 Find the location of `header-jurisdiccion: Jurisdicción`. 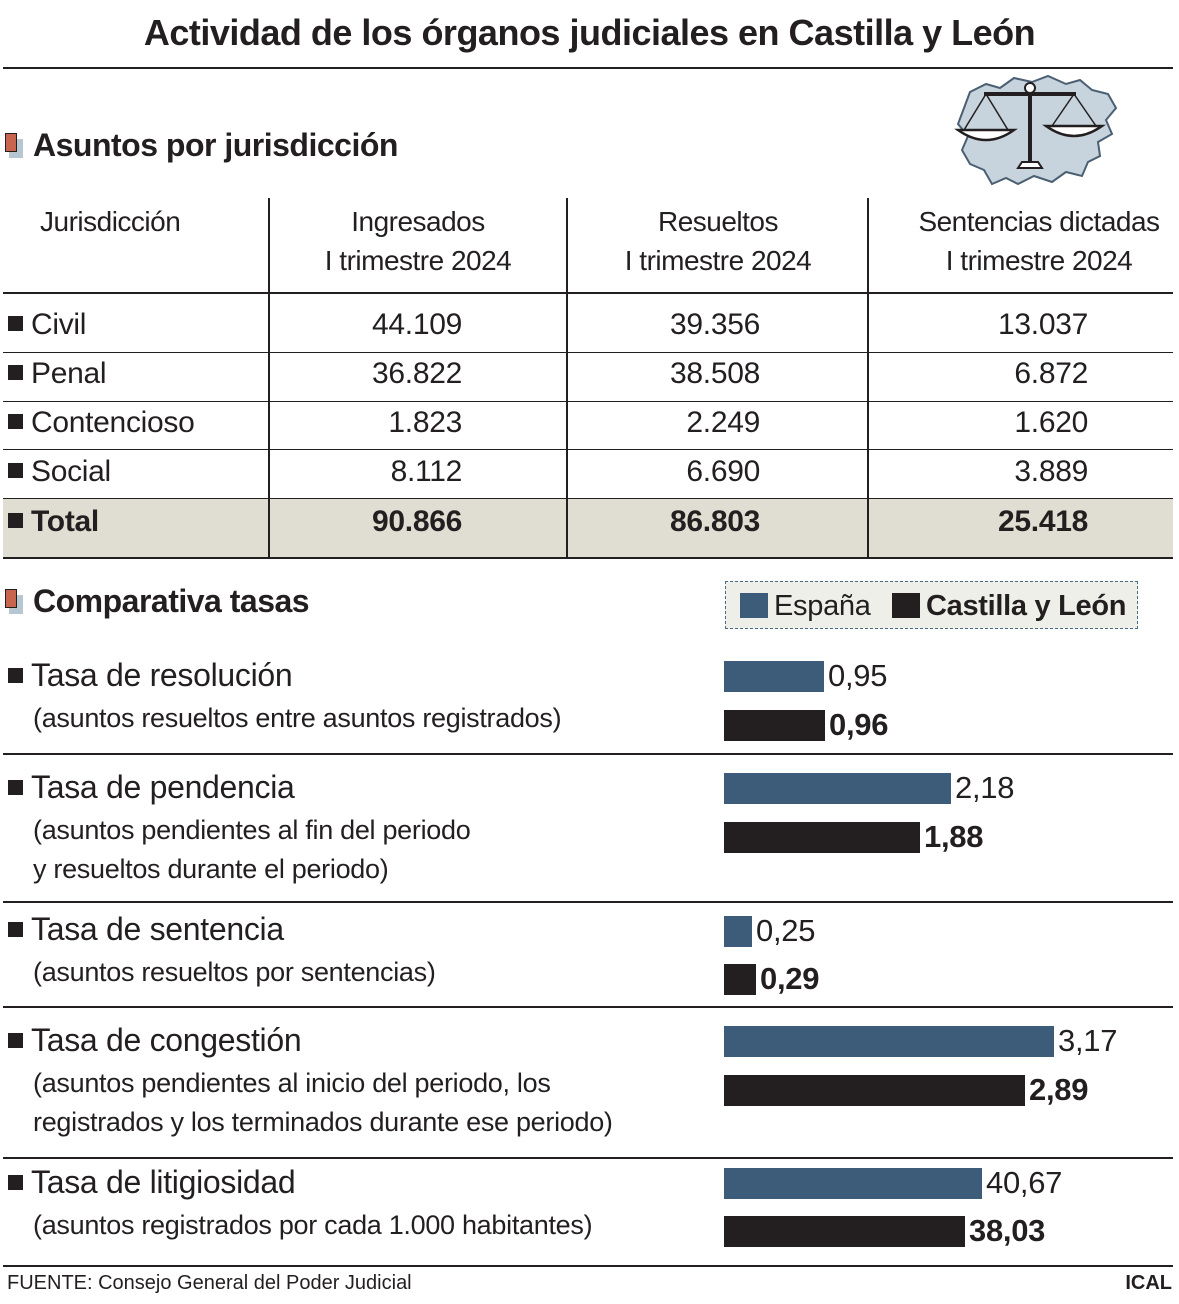

header-jurisdiccion: Jurisdicción is located at coordinates (110, 221).